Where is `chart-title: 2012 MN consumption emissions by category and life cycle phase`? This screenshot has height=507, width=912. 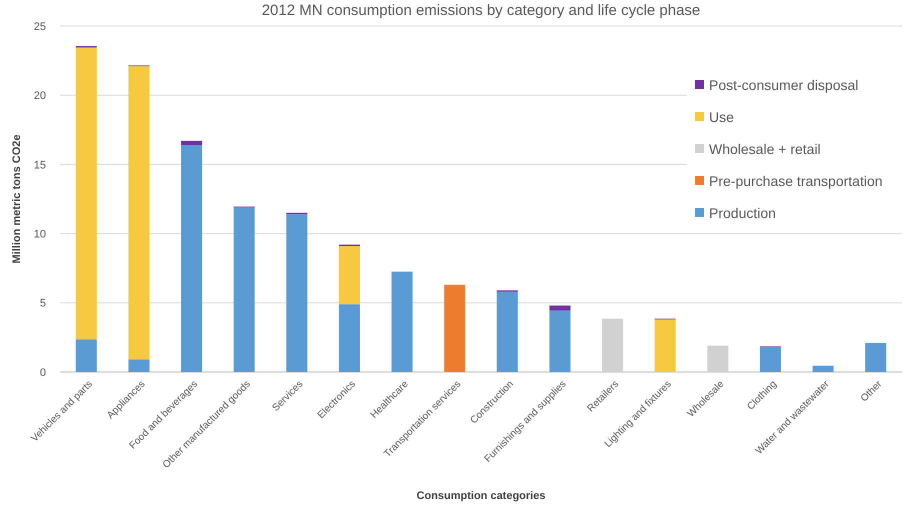
chart-title: 2012 MN consumption emissions by category and life cycle phase is located at coordinates (481, 10).